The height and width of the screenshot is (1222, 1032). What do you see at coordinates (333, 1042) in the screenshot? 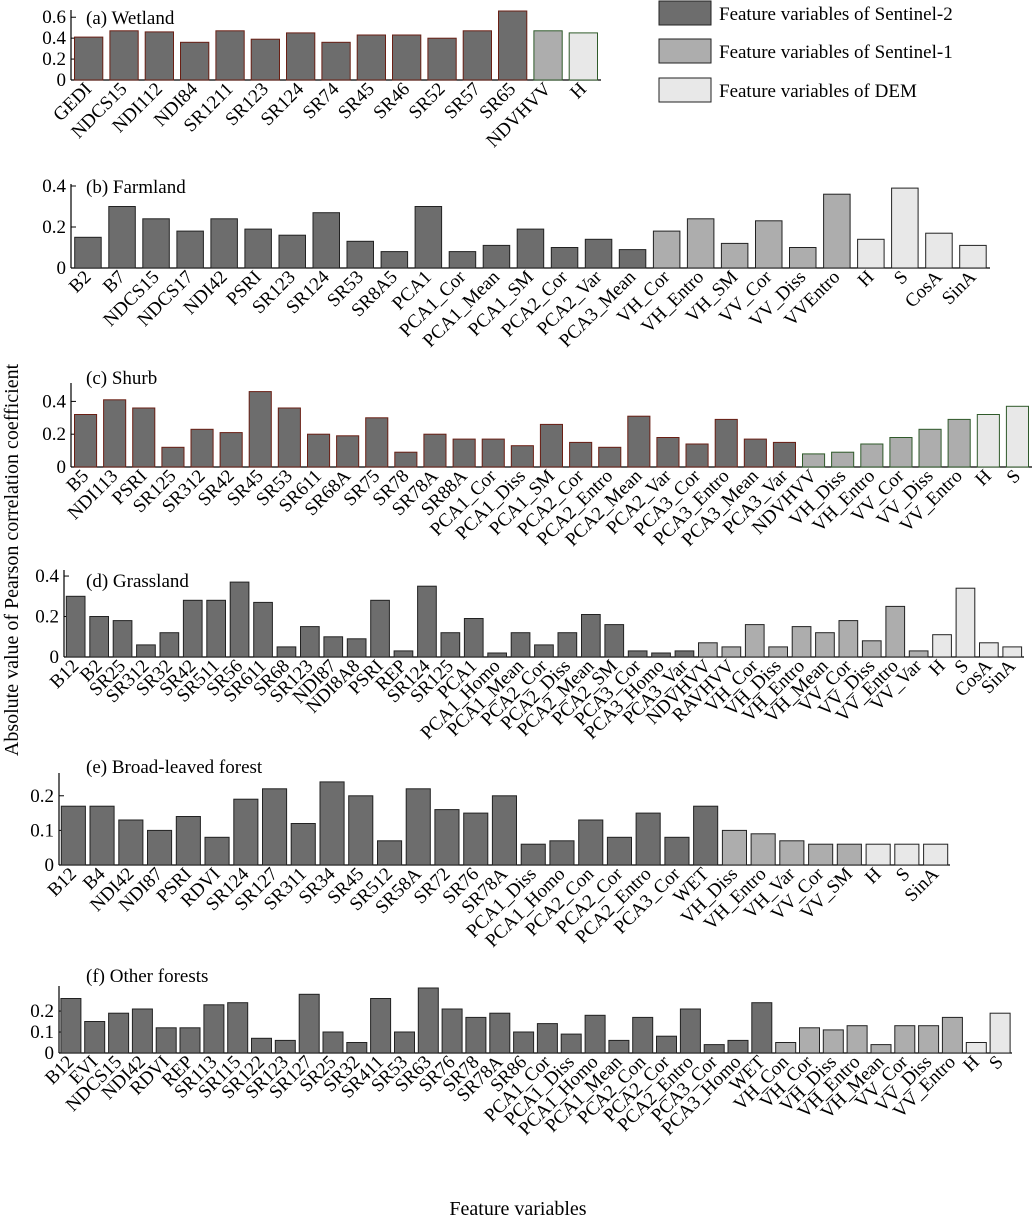
I see `bar-sr25` at bounding box center [333, 1042].